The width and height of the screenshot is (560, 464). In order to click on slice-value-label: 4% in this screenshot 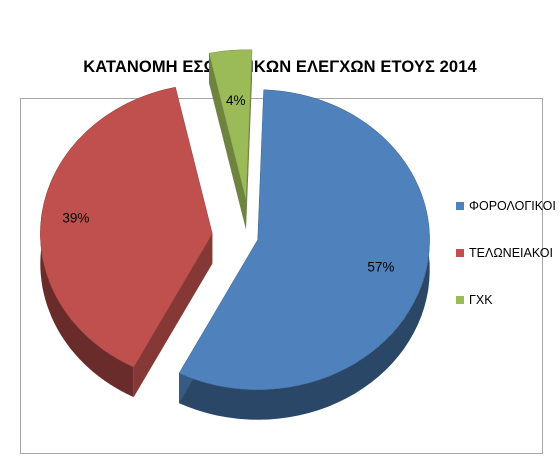, I will do `click(236, 100)`.